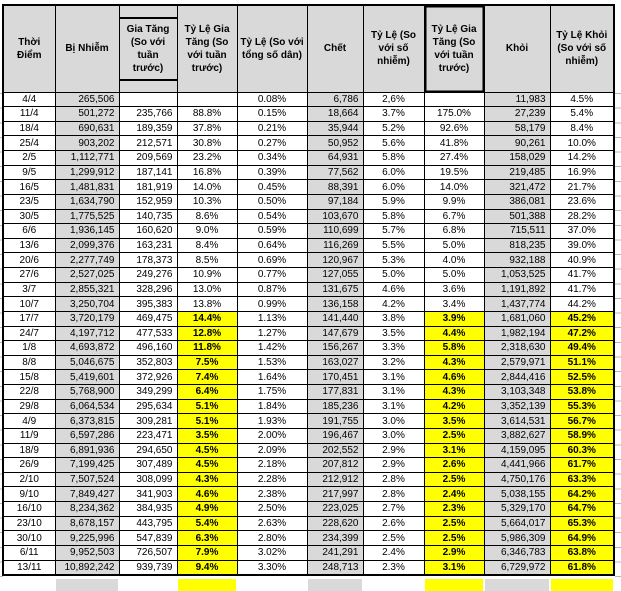 The width and height of the screenshot is (621, 591). I want to click on table-cell: 181,919, so click(148, 187).